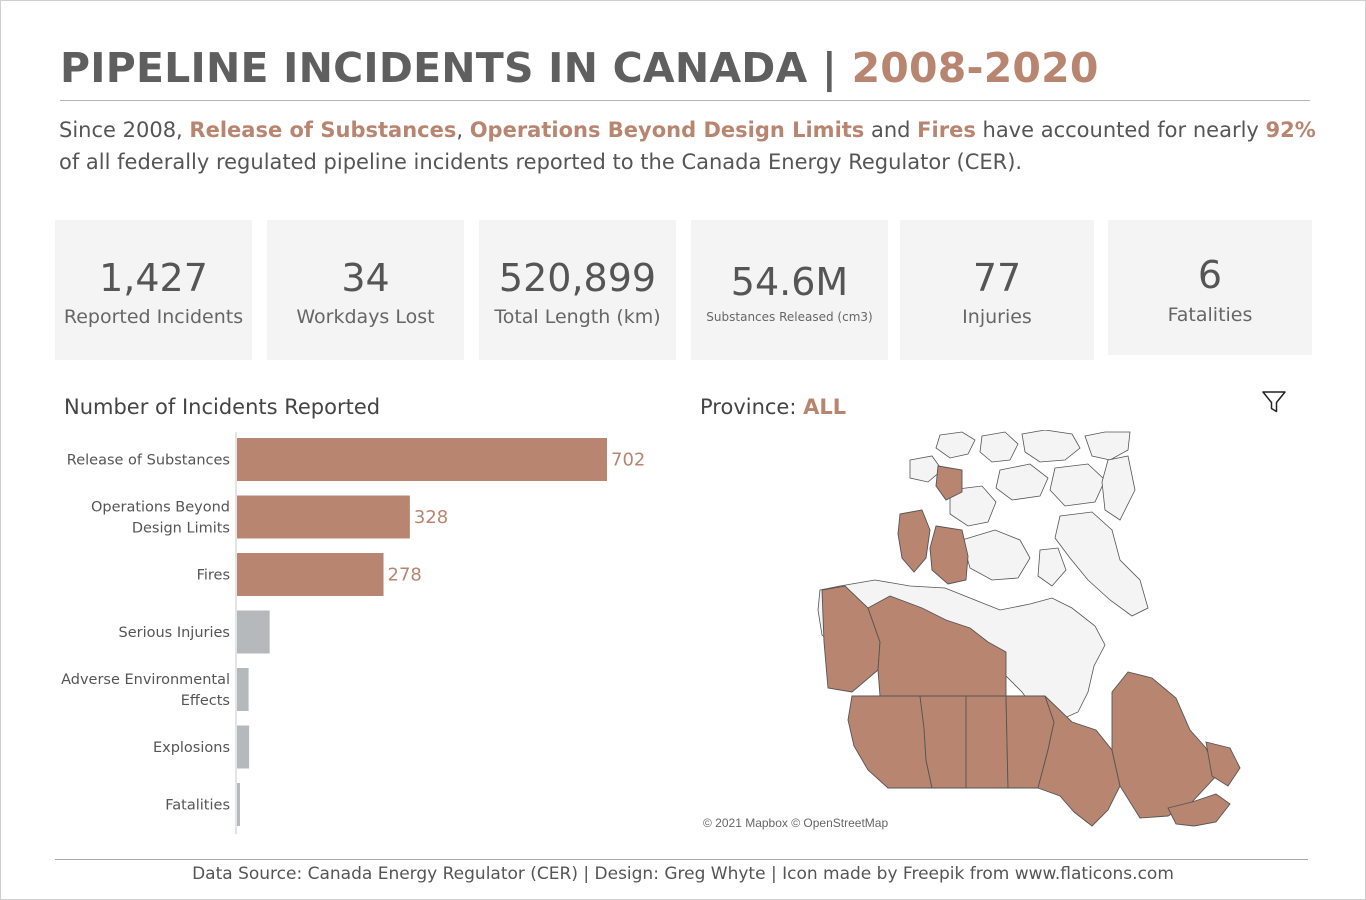  Describe the element at coordinates (456, 68) in the screenshot. I see `title-main: PIPELINE INCIDENTS IN CANADA |` at that location.